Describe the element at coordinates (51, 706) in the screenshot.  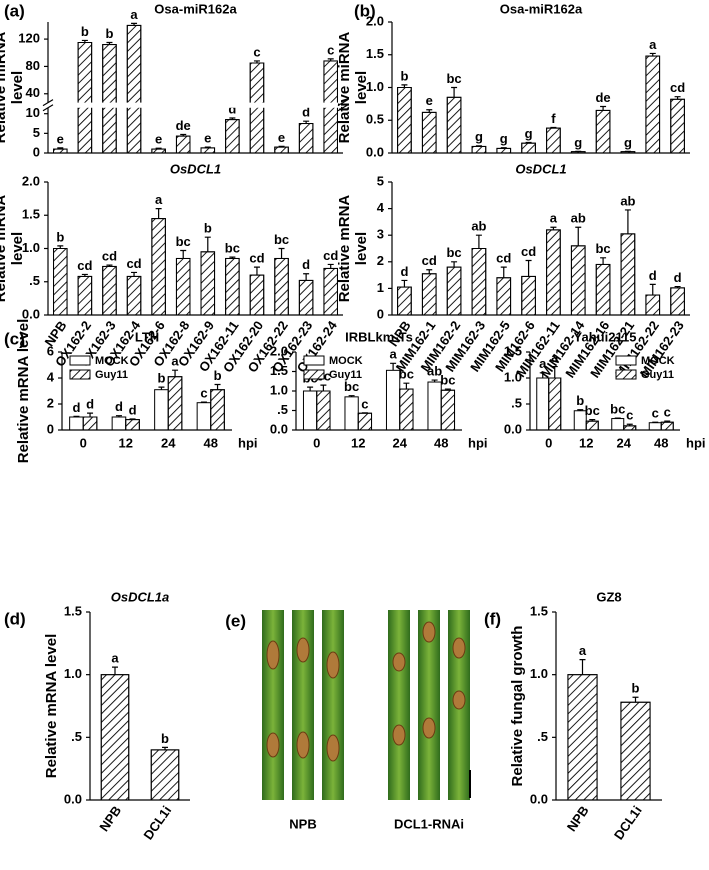
I see `y-axis-label: Relative mRNA level` at that location.